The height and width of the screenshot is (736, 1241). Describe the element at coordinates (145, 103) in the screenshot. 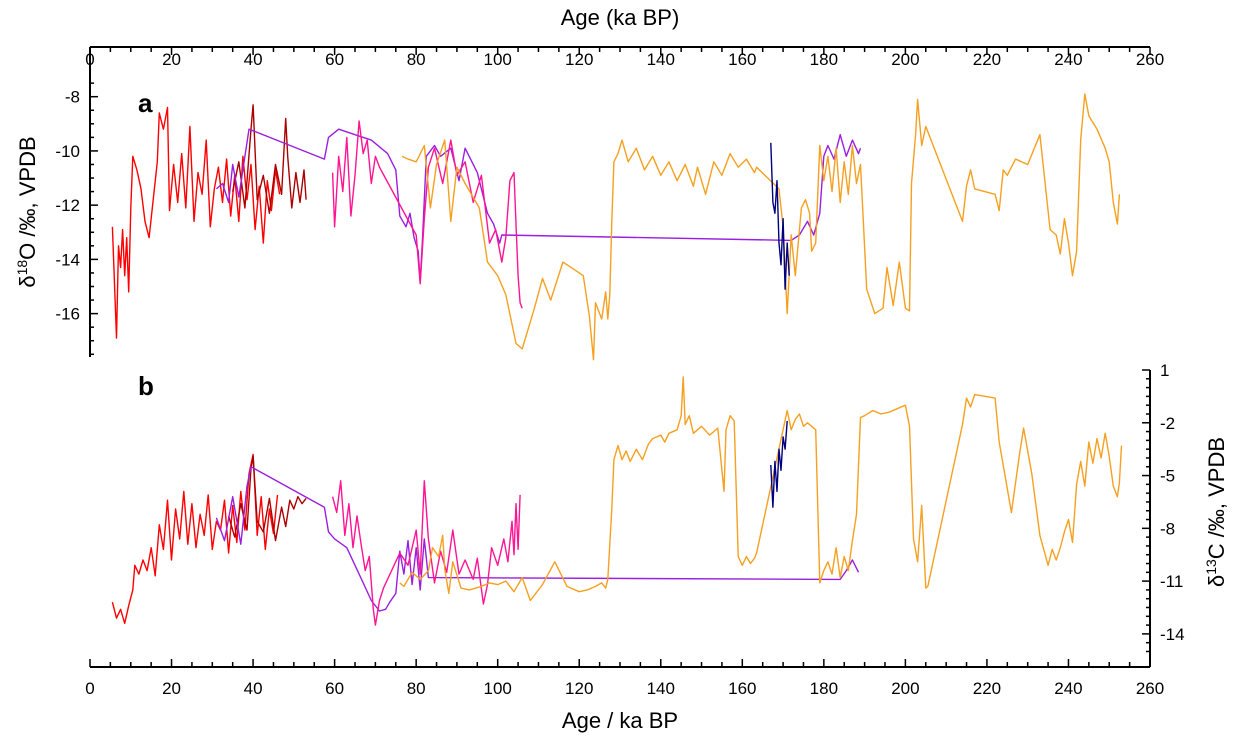

I see `panel-a-label: a` at that location.